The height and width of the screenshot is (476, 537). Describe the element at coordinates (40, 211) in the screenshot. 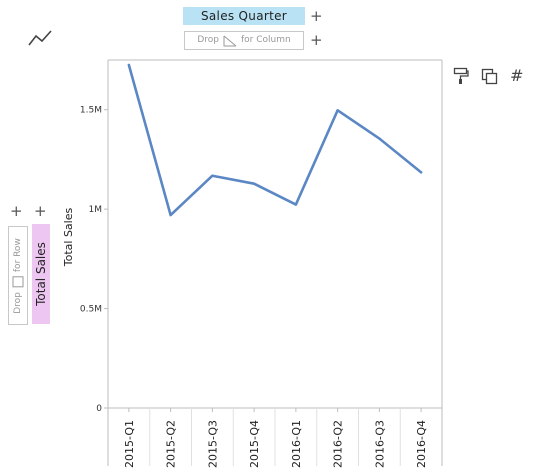

I see `add-y-field-button: +` at that location.